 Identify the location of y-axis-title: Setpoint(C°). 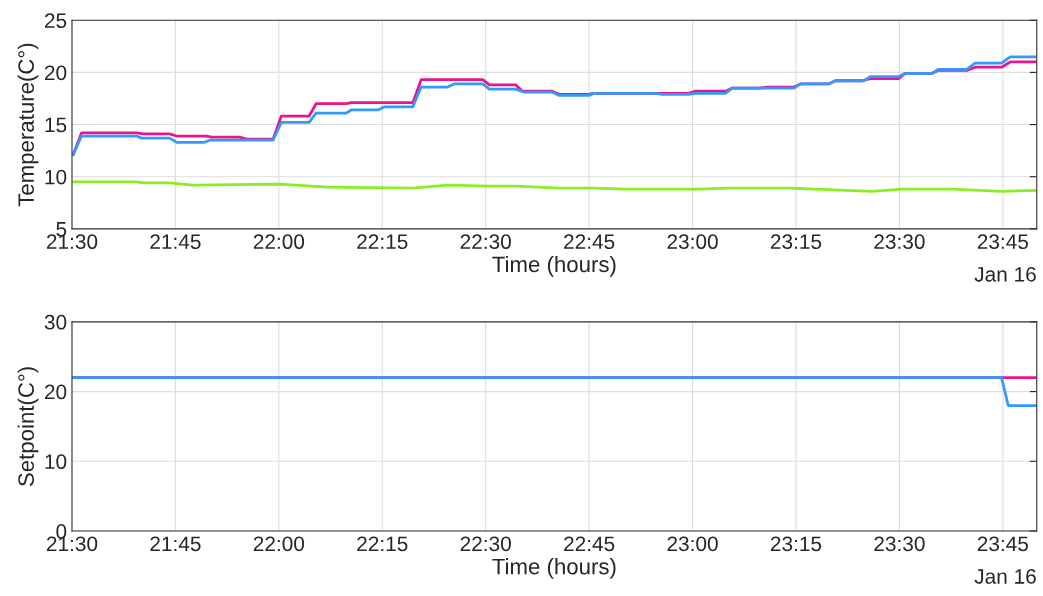
(28, 427).